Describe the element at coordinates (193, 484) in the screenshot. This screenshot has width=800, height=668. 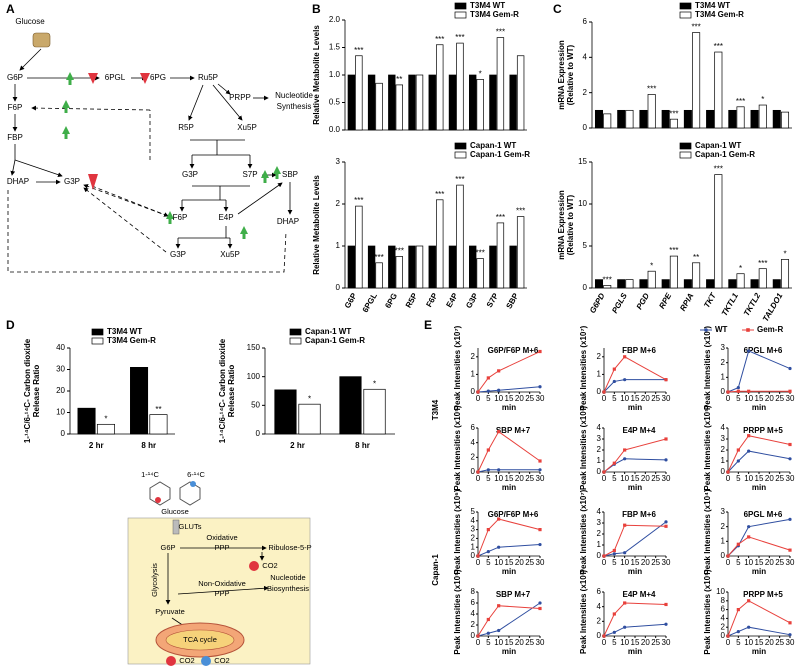
I see `label-atom` at that location.